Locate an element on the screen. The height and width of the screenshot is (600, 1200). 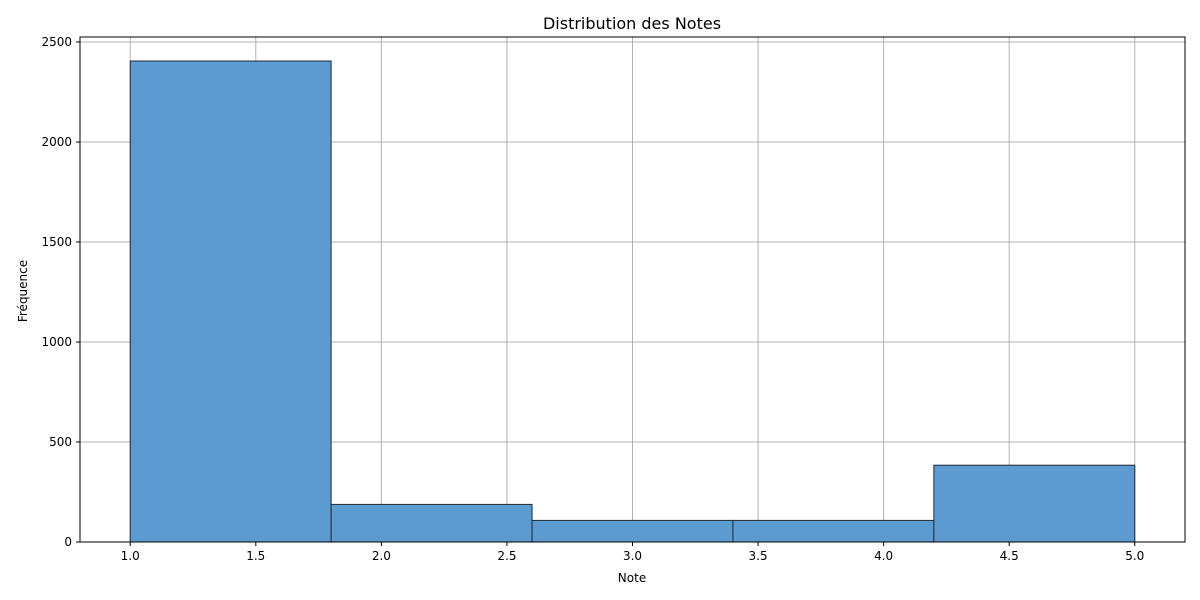
y-tick-label: 1000 is located at coordinates (56, 342).